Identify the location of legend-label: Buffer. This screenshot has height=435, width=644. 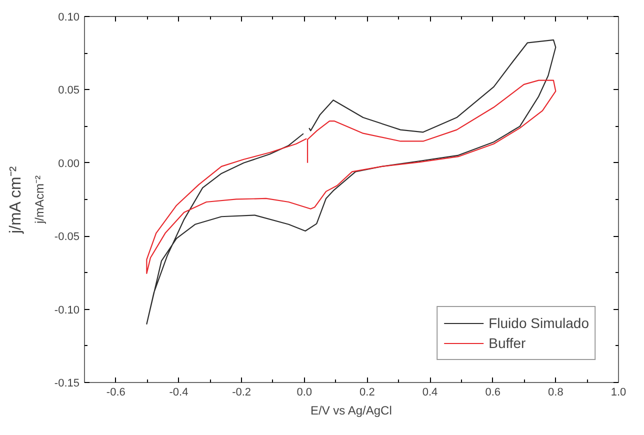
(507, 343).